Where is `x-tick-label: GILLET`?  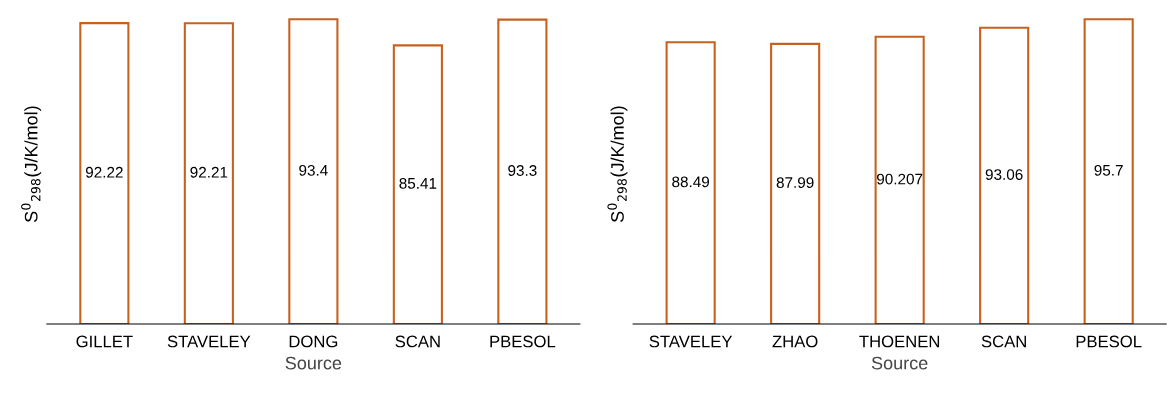
x-tick-label: GILLET is located at coordinates (104, 341).